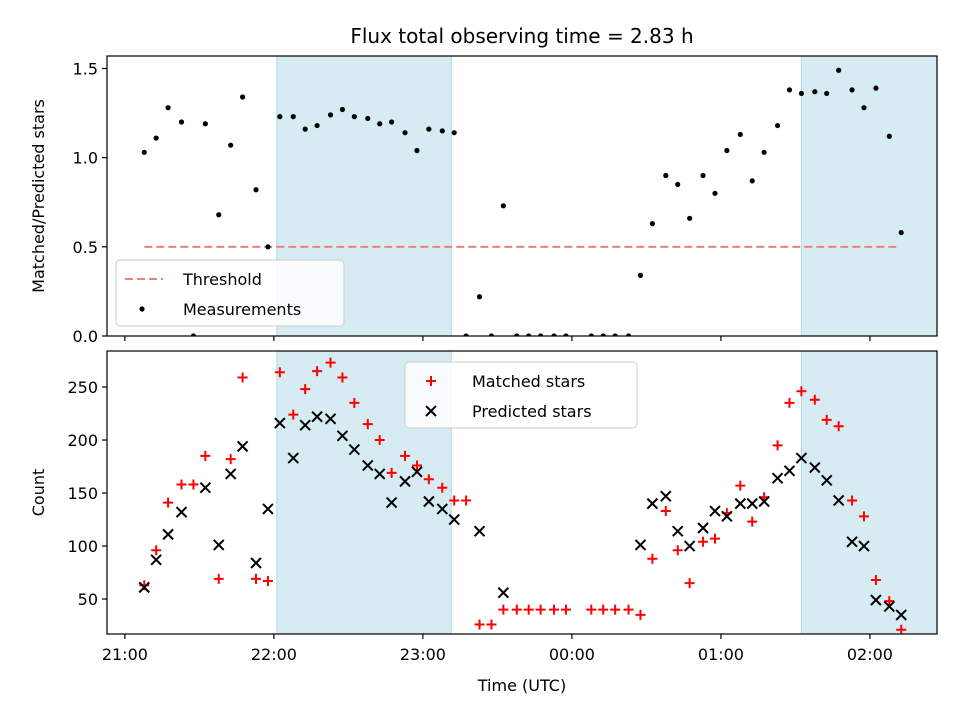 The image size is (960, 720). I want to click on y-tick-label: 50, so click(88, 599).